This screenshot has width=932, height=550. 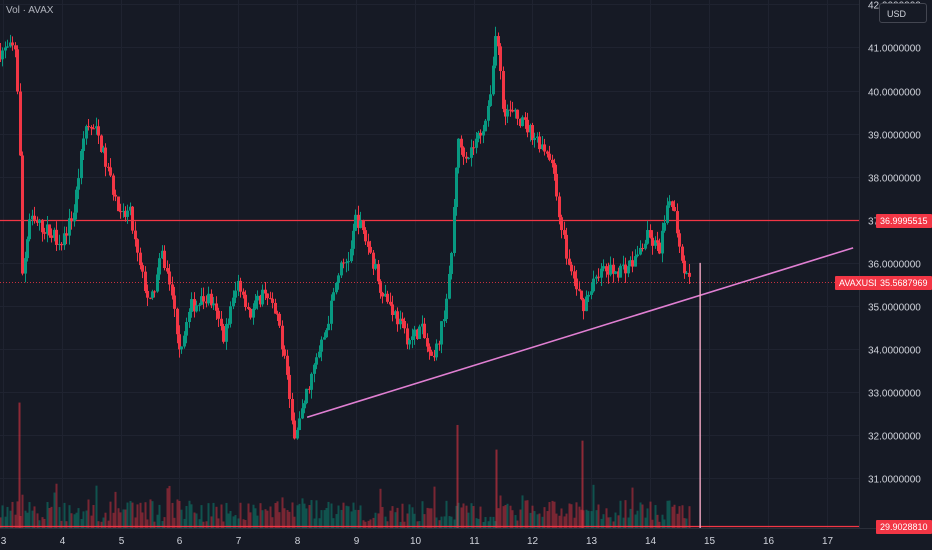 What do you see at coordinates (828, 541) in the screenshot?
I see `x-tick-label: 17` at bounding box center [828, 541].